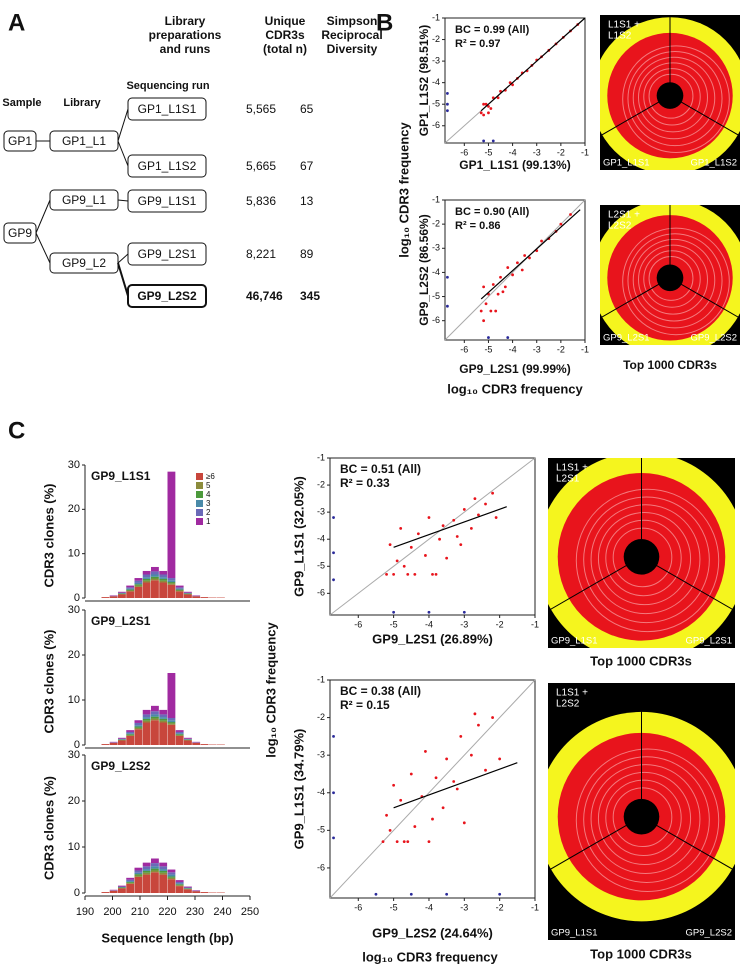 Image resolution: width=750 pixels, height=973 pixels. Describe the element at coordinates (112, 912) in the screenshot. I see `x-tick-label: 200` at that location.